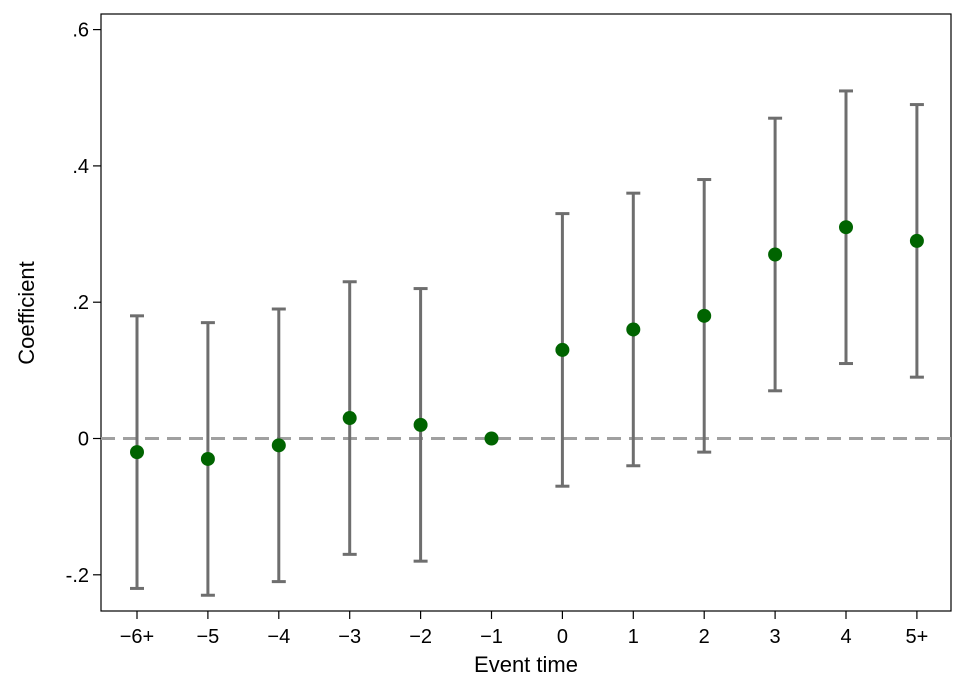  What do you see at coordinates (80, 303) in the screenshot?
I see `y-tick-label: .2` at bounding box center [80, 303].